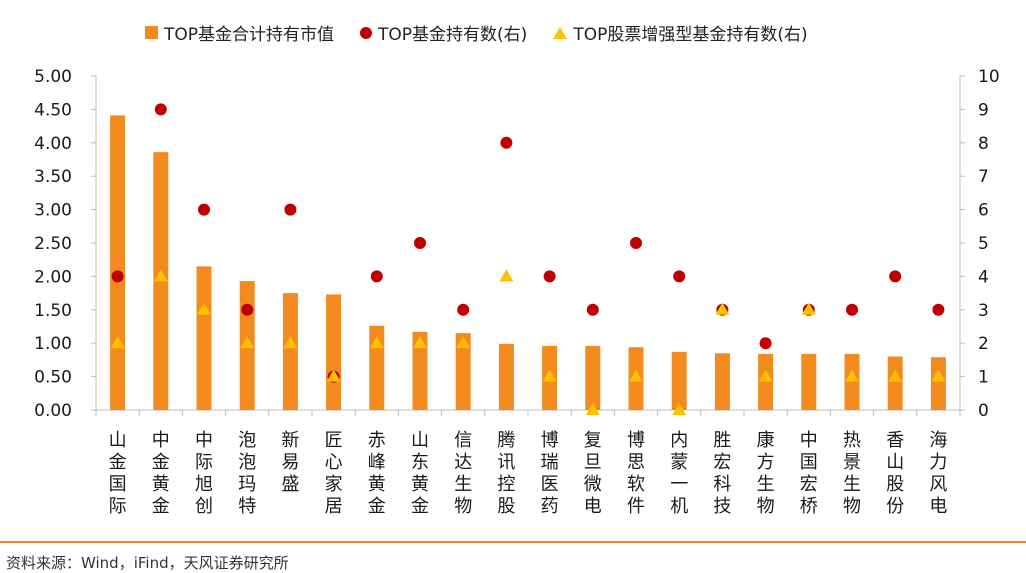 This screenshot has width=1026, height=573. Describe the element at coordinates (983, 177) in the screenshot. I see `y-right-tick-label: 7` at that location.